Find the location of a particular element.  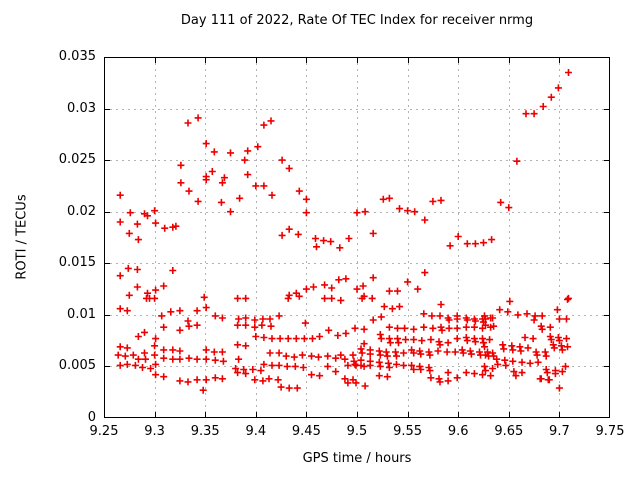

x-tick-label: 9.3 is located at coordinates (154, 431).